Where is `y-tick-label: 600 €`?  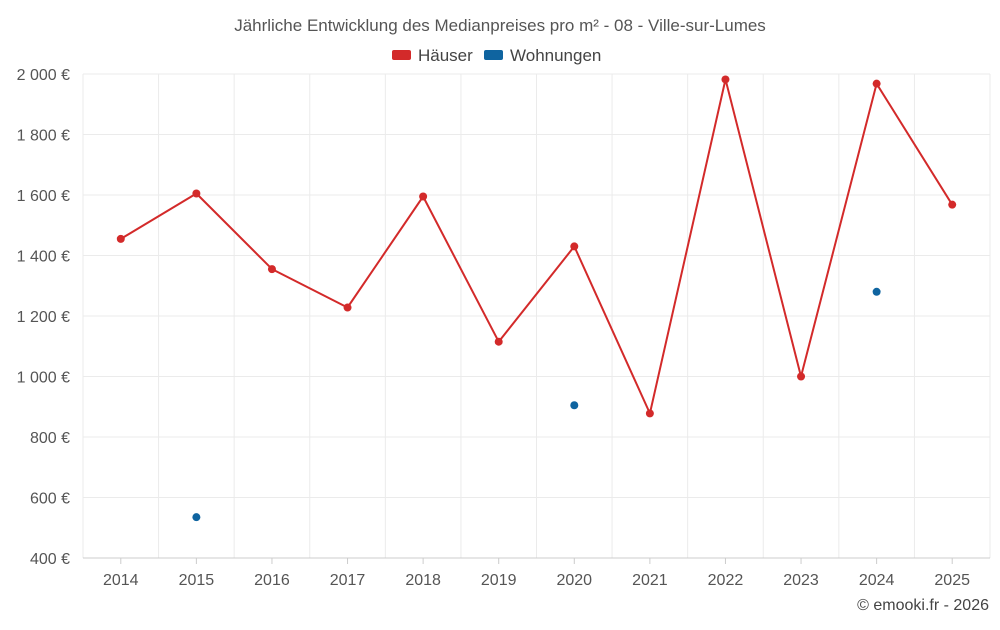 y-tick-label: 600 € is located at coordinates (50, 499).